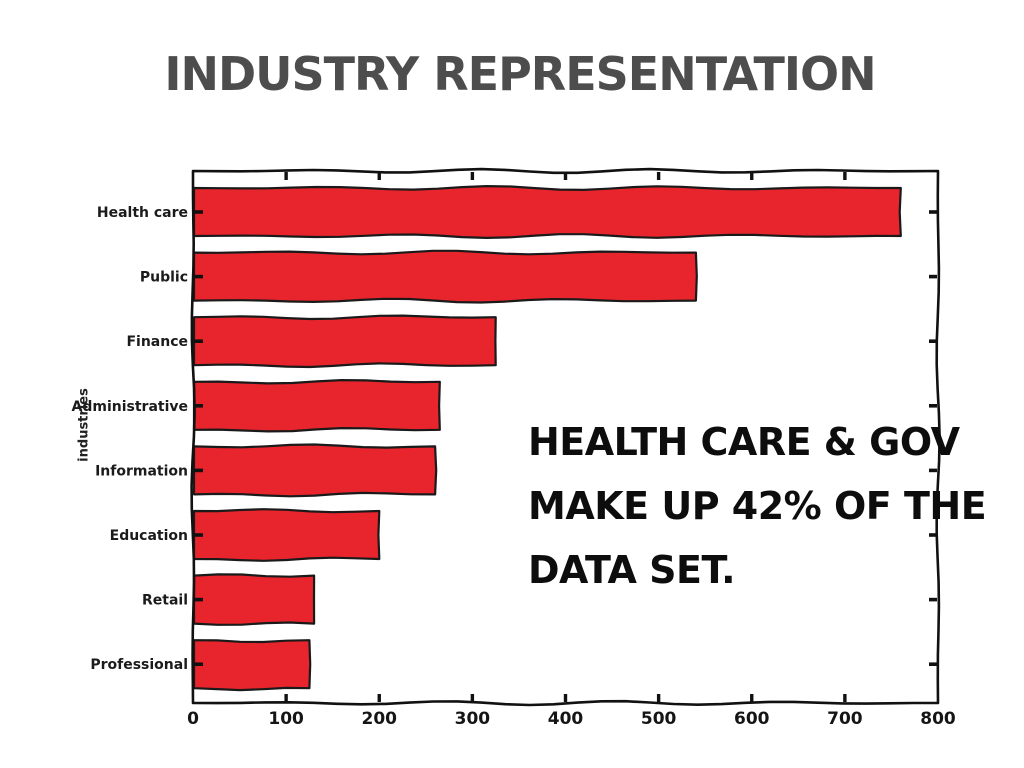  What do you see at coordinates (315, 470) in the screenshot?
I see `bar-information` at bounding box center [315, 470].